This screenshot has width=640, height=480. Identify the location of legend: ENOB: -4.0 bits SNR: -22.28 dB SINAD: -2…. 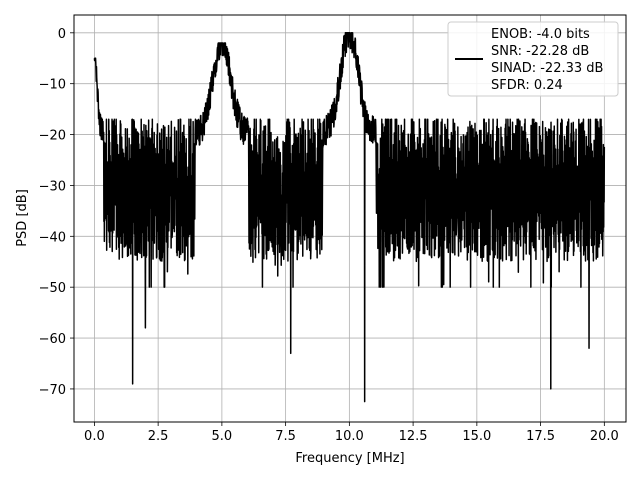
(533, 59).